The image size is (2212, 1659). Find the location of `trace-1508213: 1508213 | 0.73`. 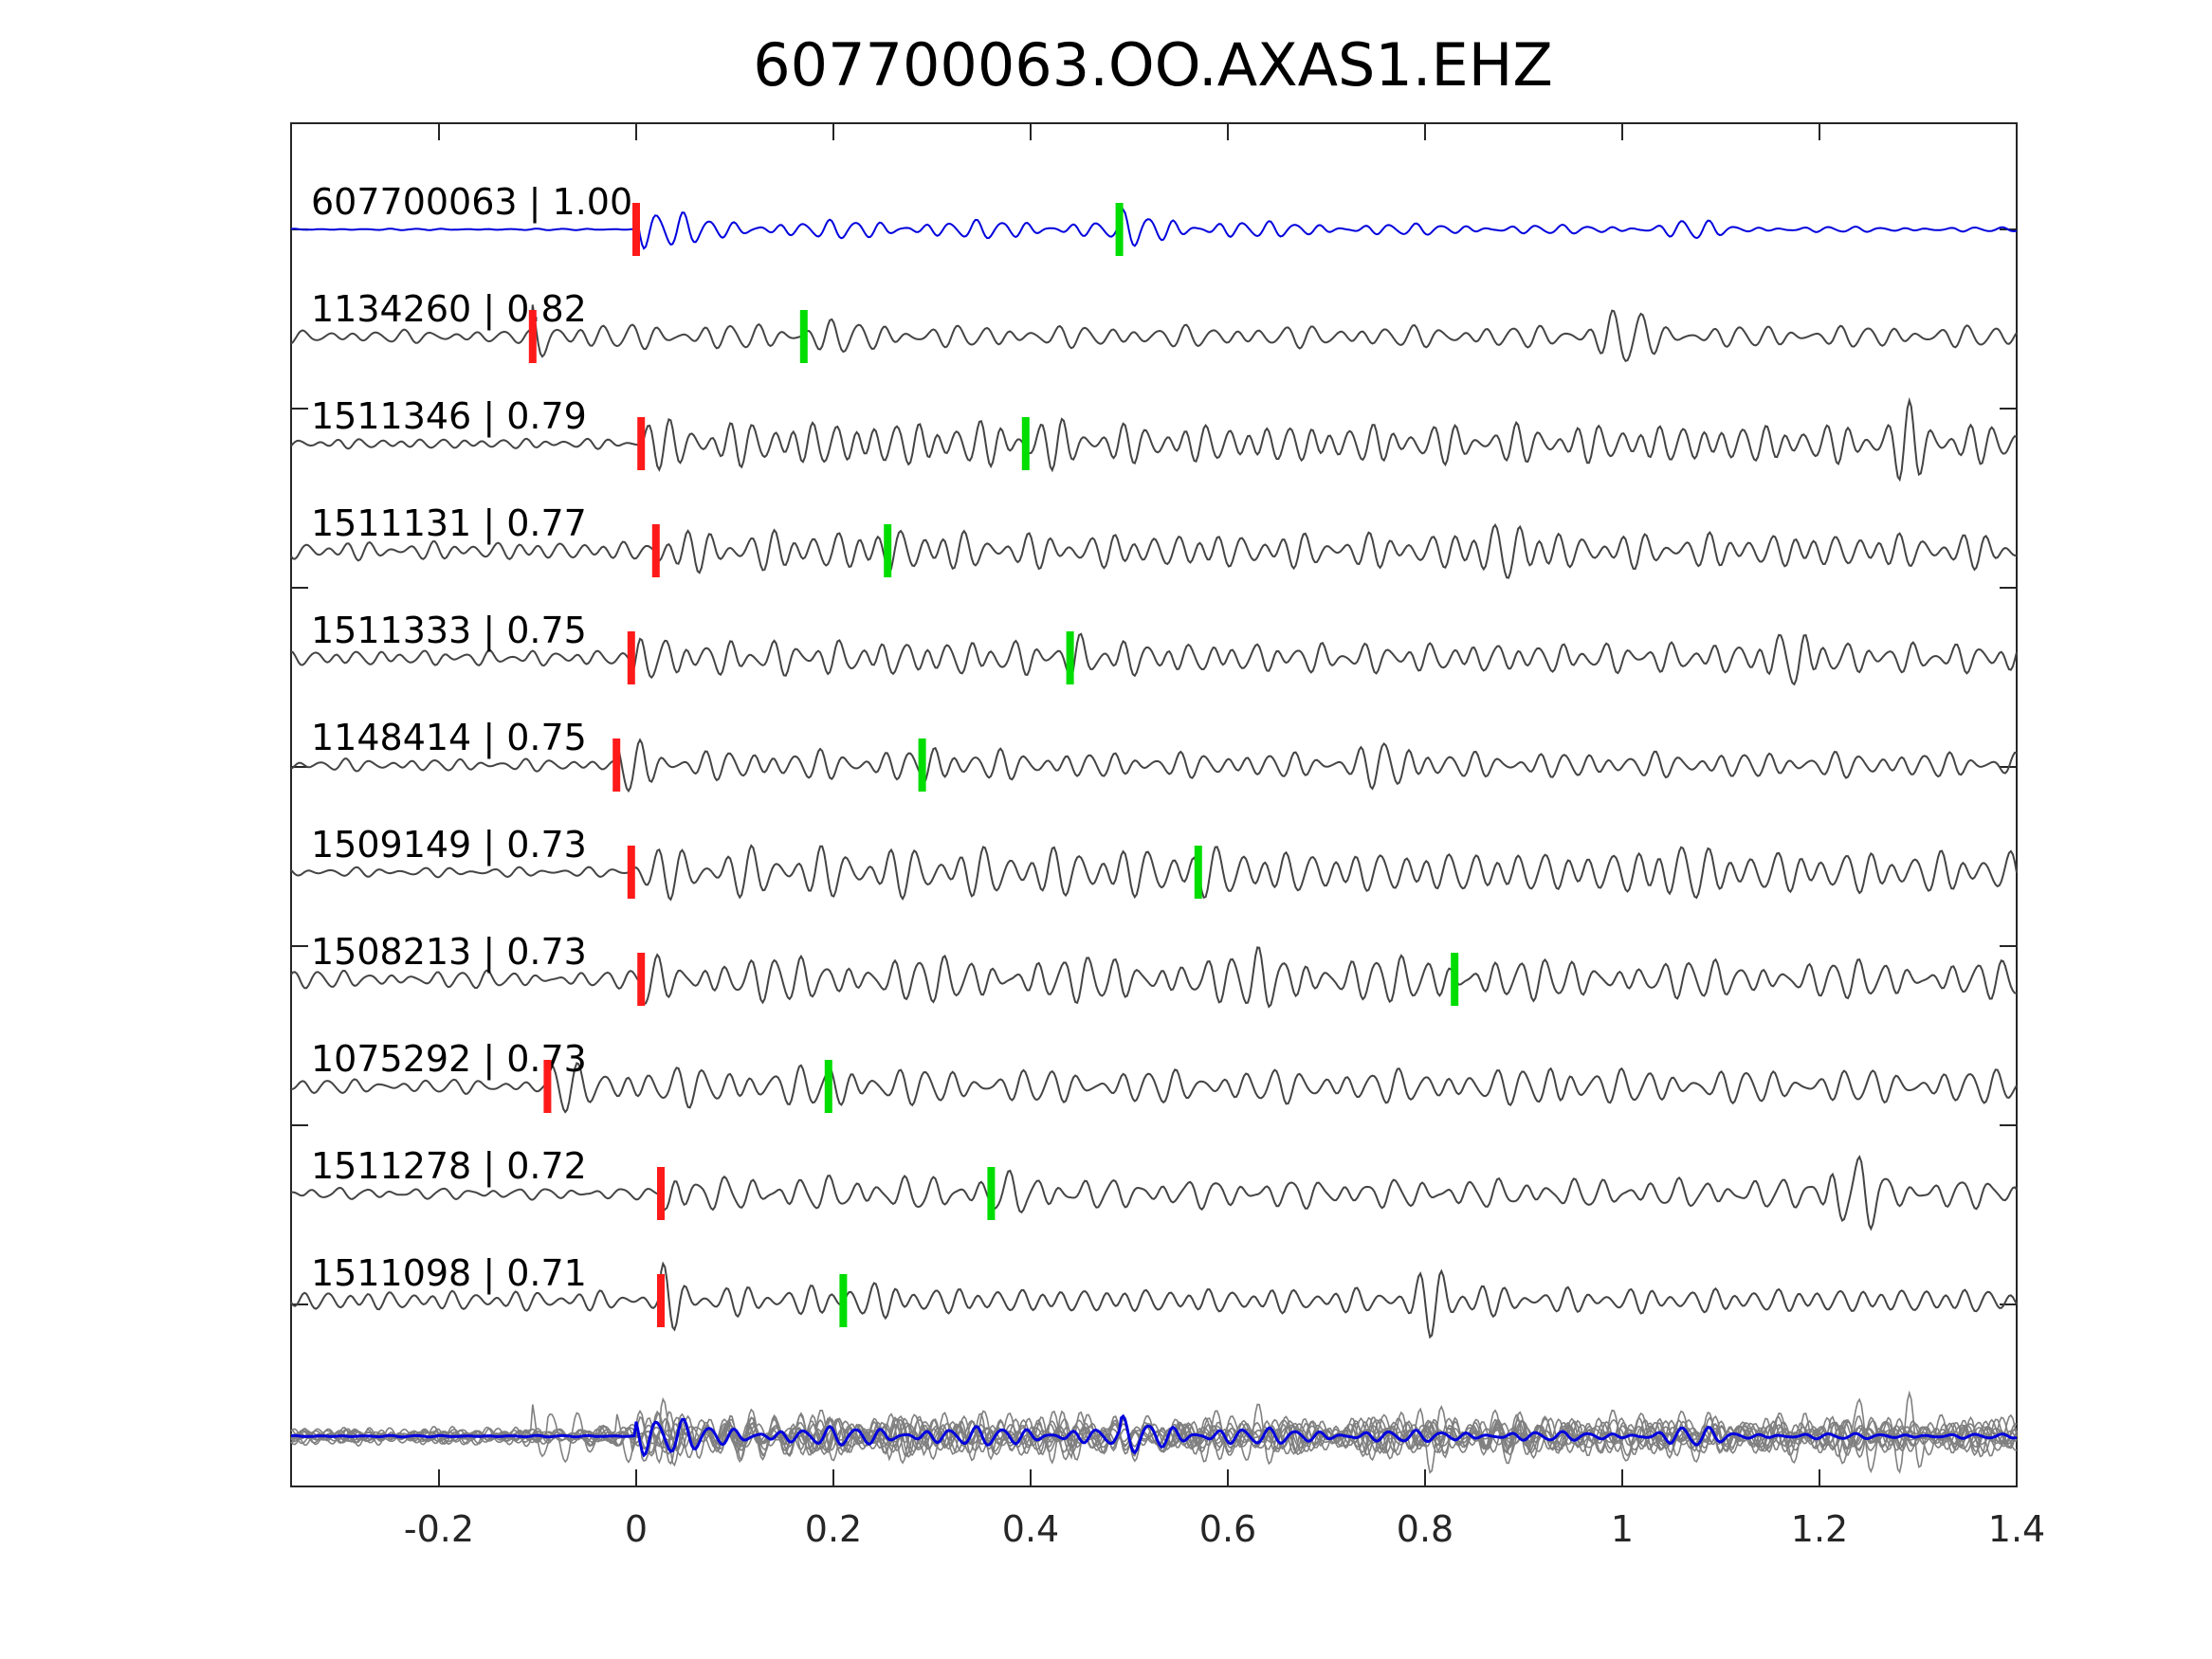

trace-1508213: 1508213 | 0.73 is located at coordinates (1154, 970).